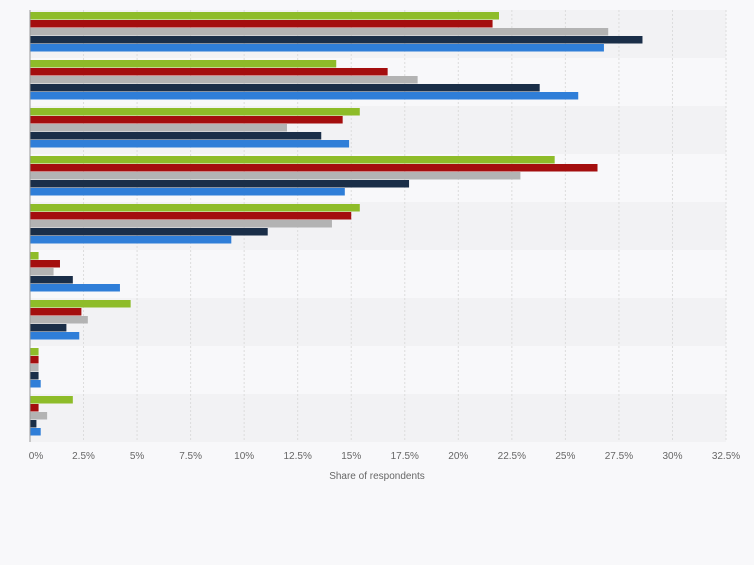  I want to click on x-tick-label: 12.5%, so click(298, 456).